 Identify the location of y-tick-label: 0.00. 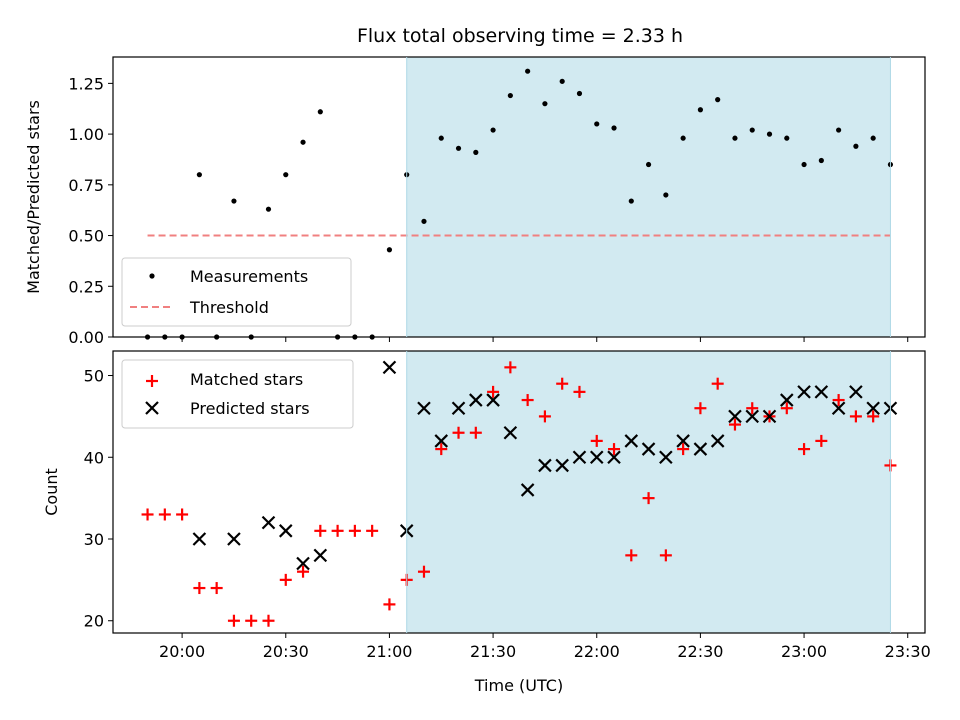
(86, 337).